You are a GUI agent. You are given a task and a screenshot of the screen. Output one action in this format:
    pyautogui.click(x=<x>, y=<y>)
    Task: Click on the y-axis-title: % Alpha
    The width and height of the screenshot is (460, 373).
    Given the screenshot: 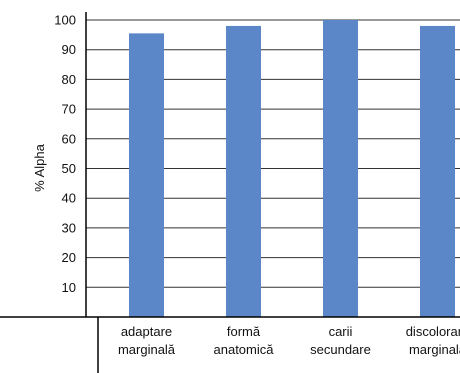 What is the action you would take?
    pyautogui.click(x=39, y=167)
    